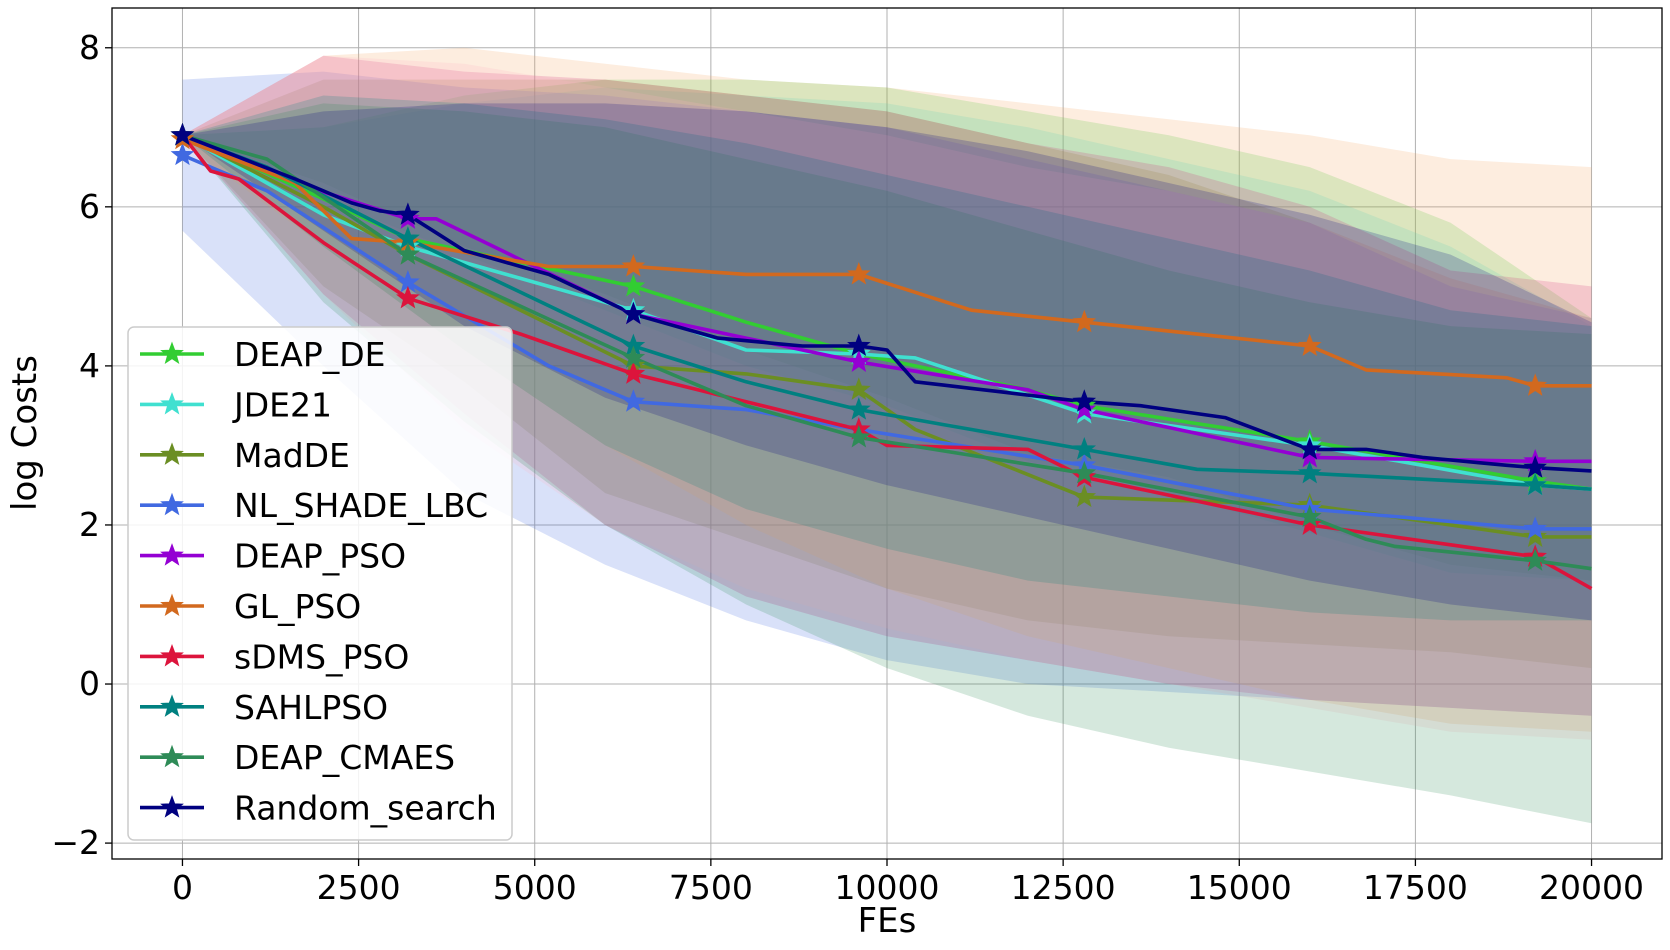  I want to click on legend-marker-SAHLPSO, so click(172, 705).